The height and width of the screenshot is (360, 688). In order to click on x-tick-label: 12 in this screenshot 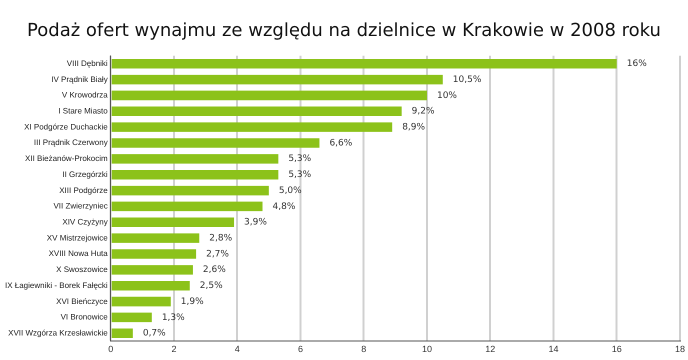, I will do `click(490, 349)`.